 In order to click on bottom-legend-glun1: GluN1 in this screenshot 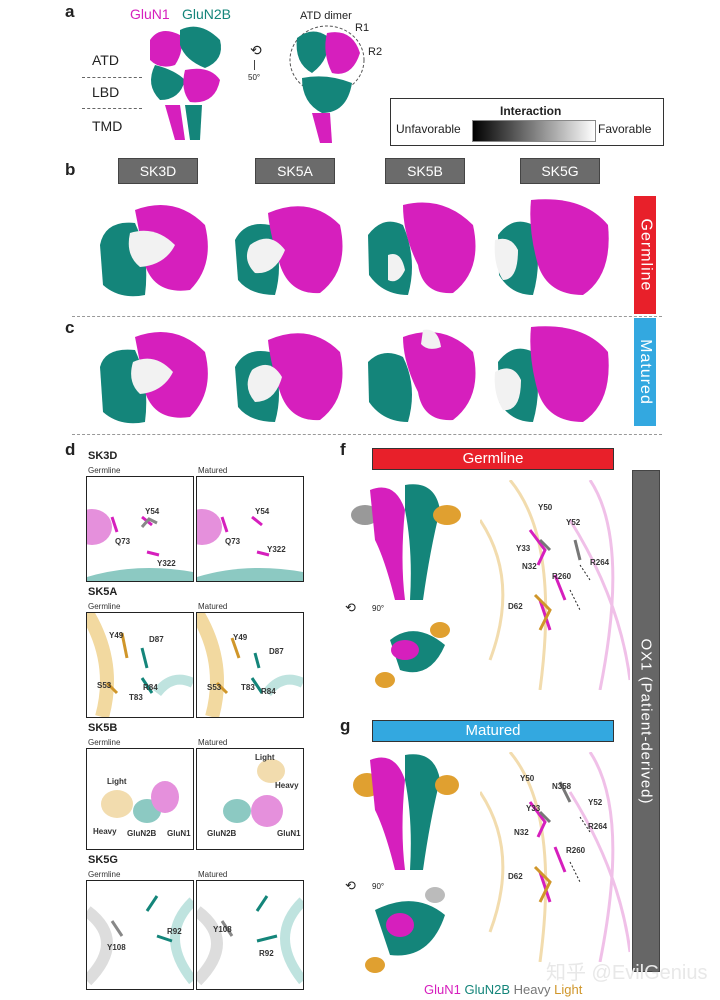, I will do `click(442, 989)`.